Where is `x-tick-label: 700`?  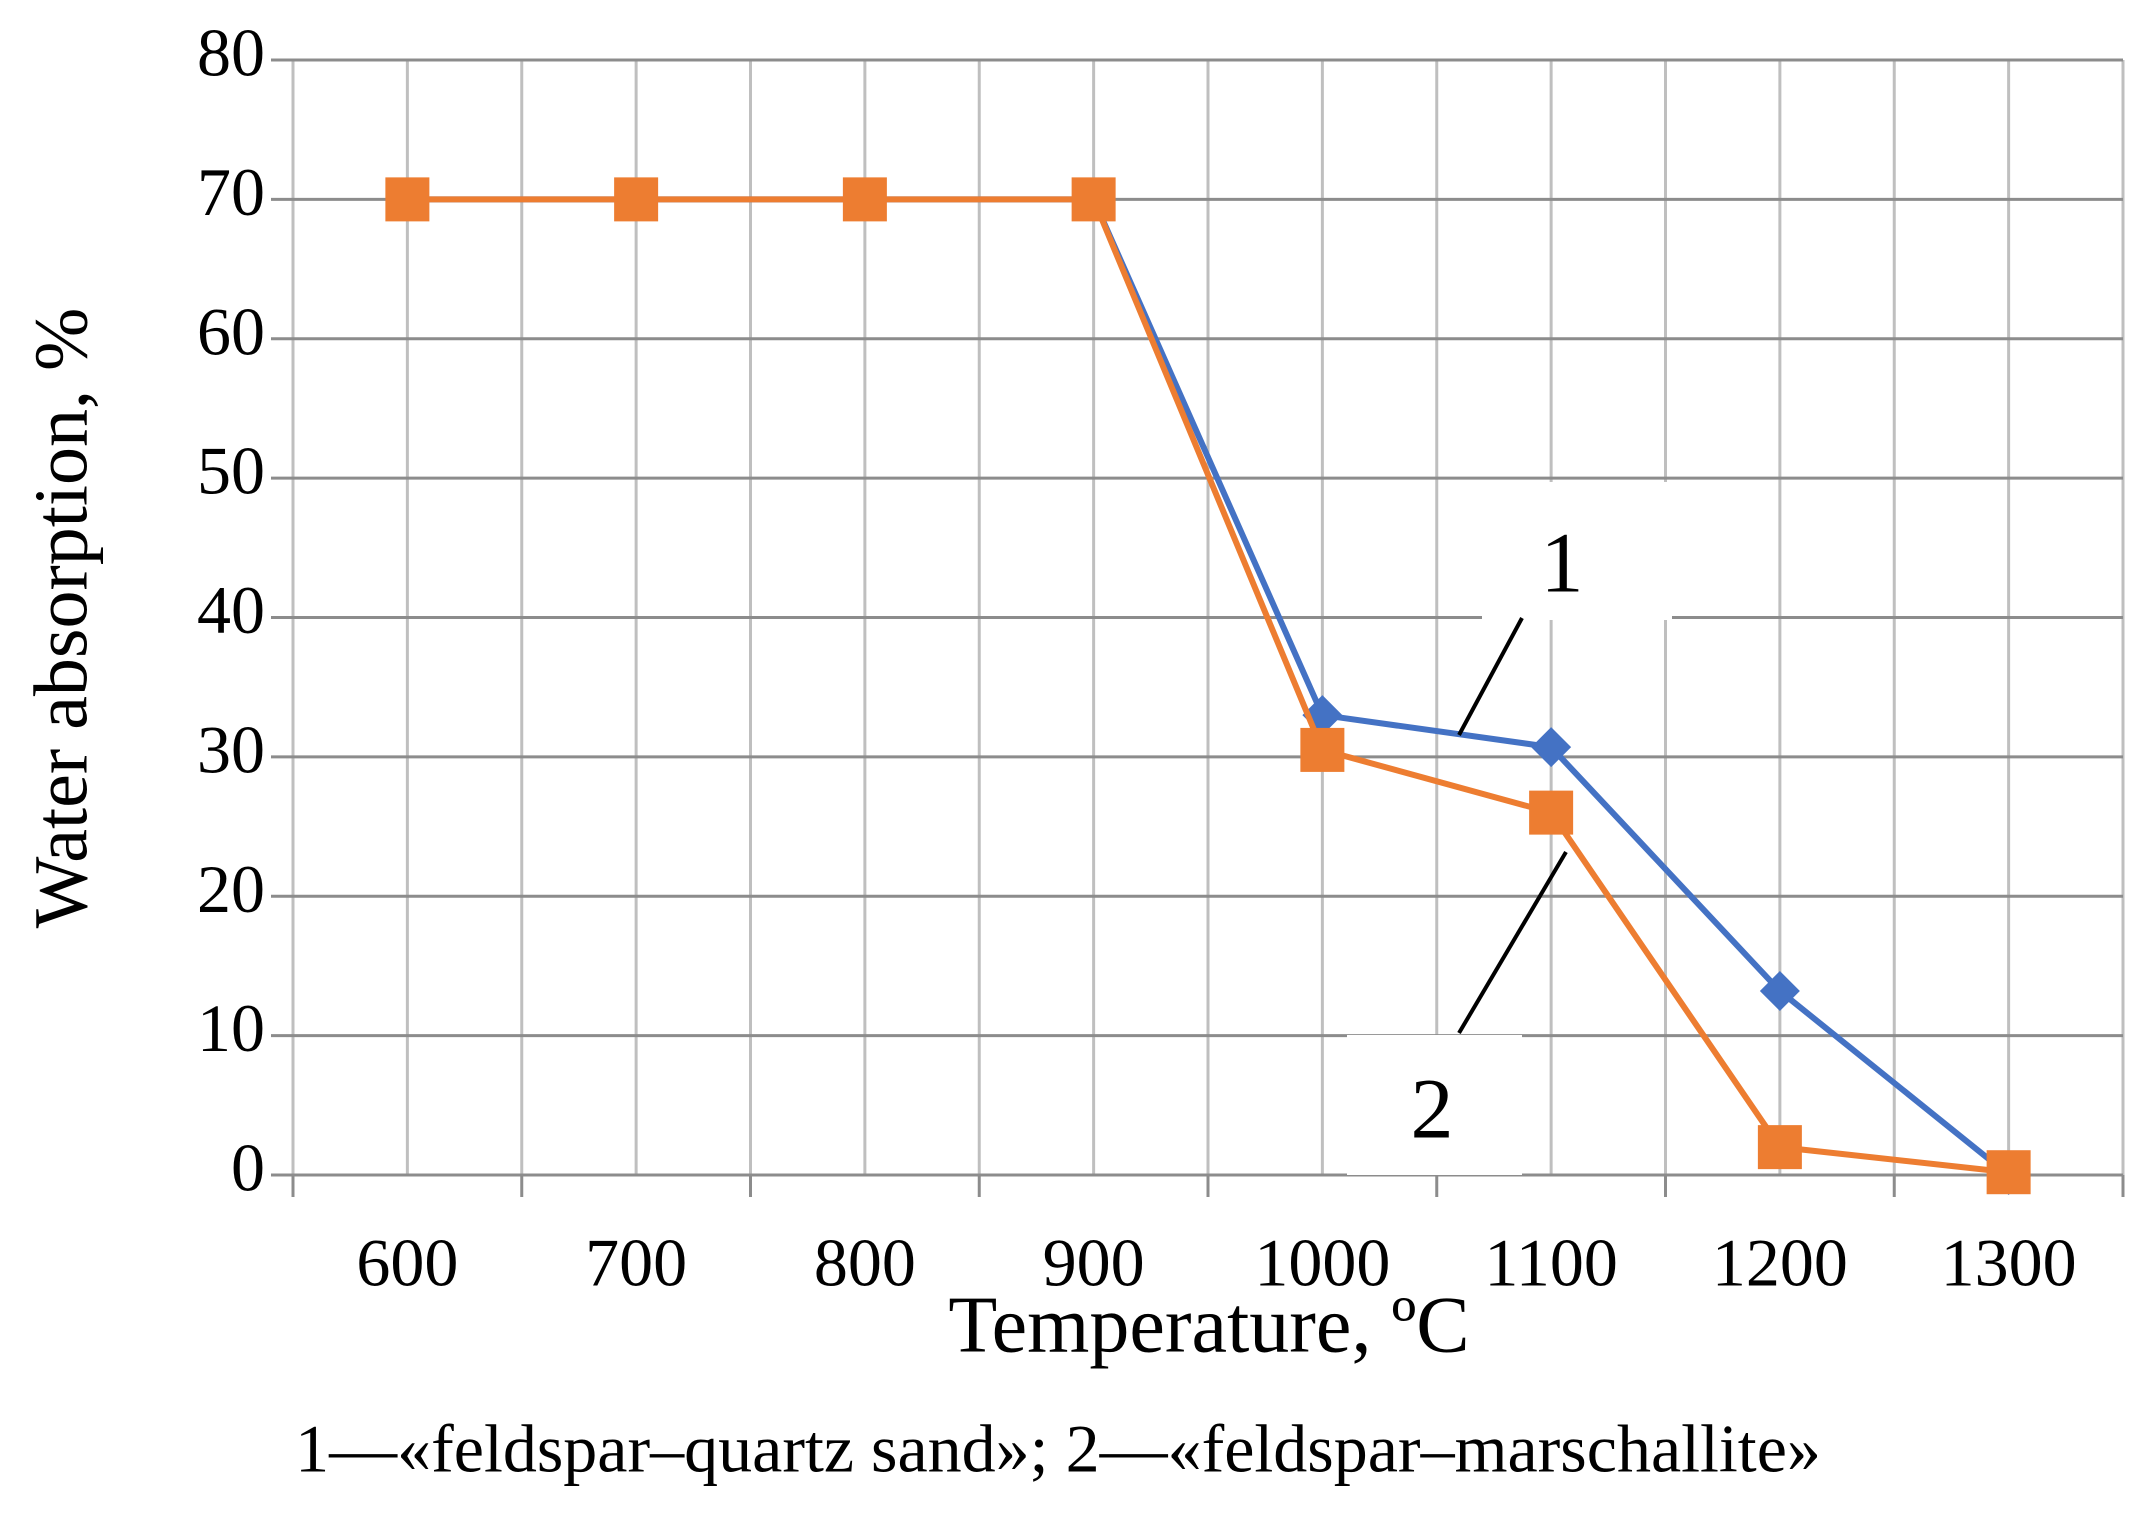
x-tick-label: 700 is located at coordinates (636, 1263).